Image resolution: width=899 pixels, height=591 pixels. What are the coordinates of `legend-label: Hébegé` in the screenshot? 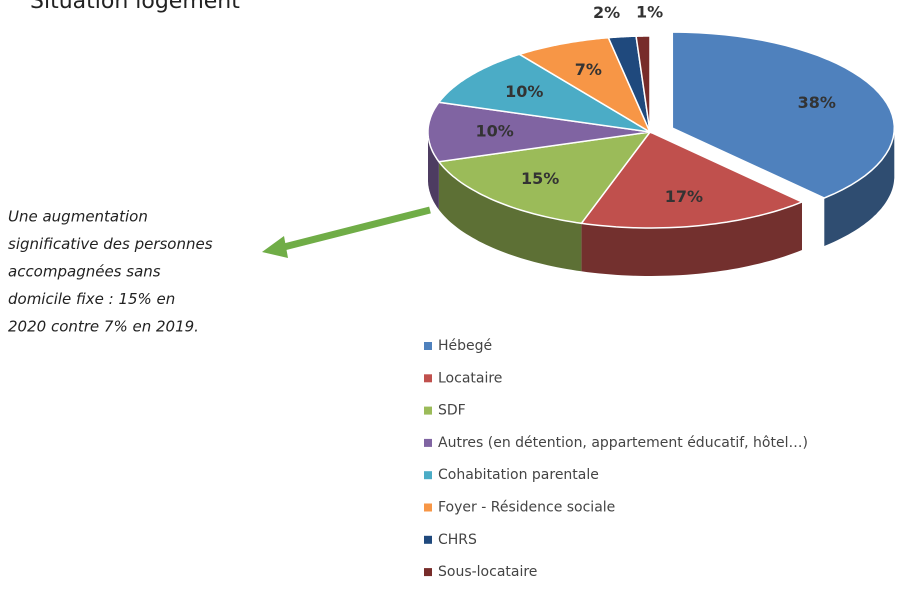 It's located at (465, 346).